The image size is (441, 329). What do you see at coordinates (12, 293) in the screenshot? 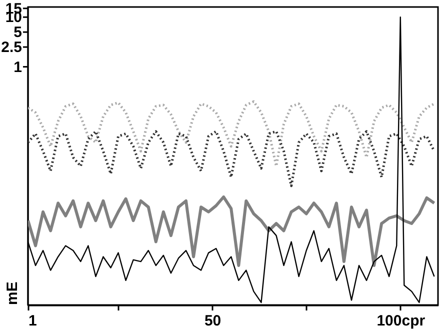
I see `y-axis-title: mE` at bounding box center [12, 293].